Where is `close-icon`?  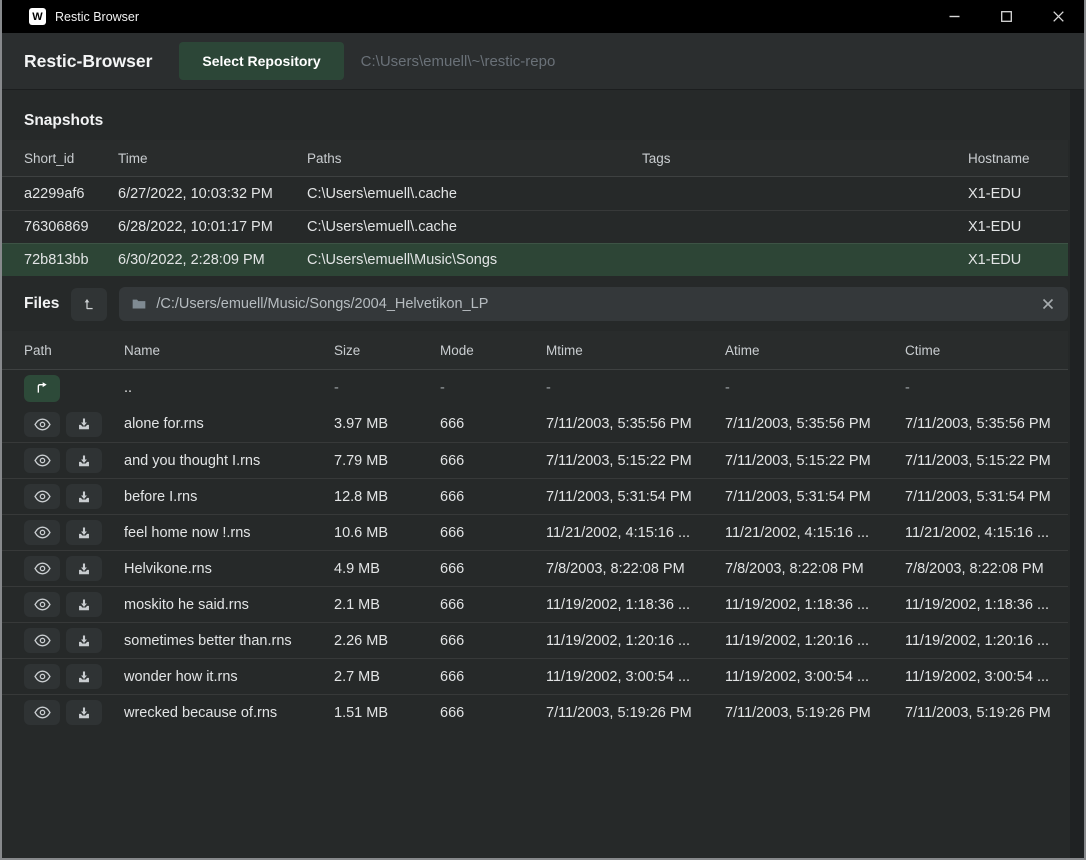
close-icon is located at coordinates (1058, 16).